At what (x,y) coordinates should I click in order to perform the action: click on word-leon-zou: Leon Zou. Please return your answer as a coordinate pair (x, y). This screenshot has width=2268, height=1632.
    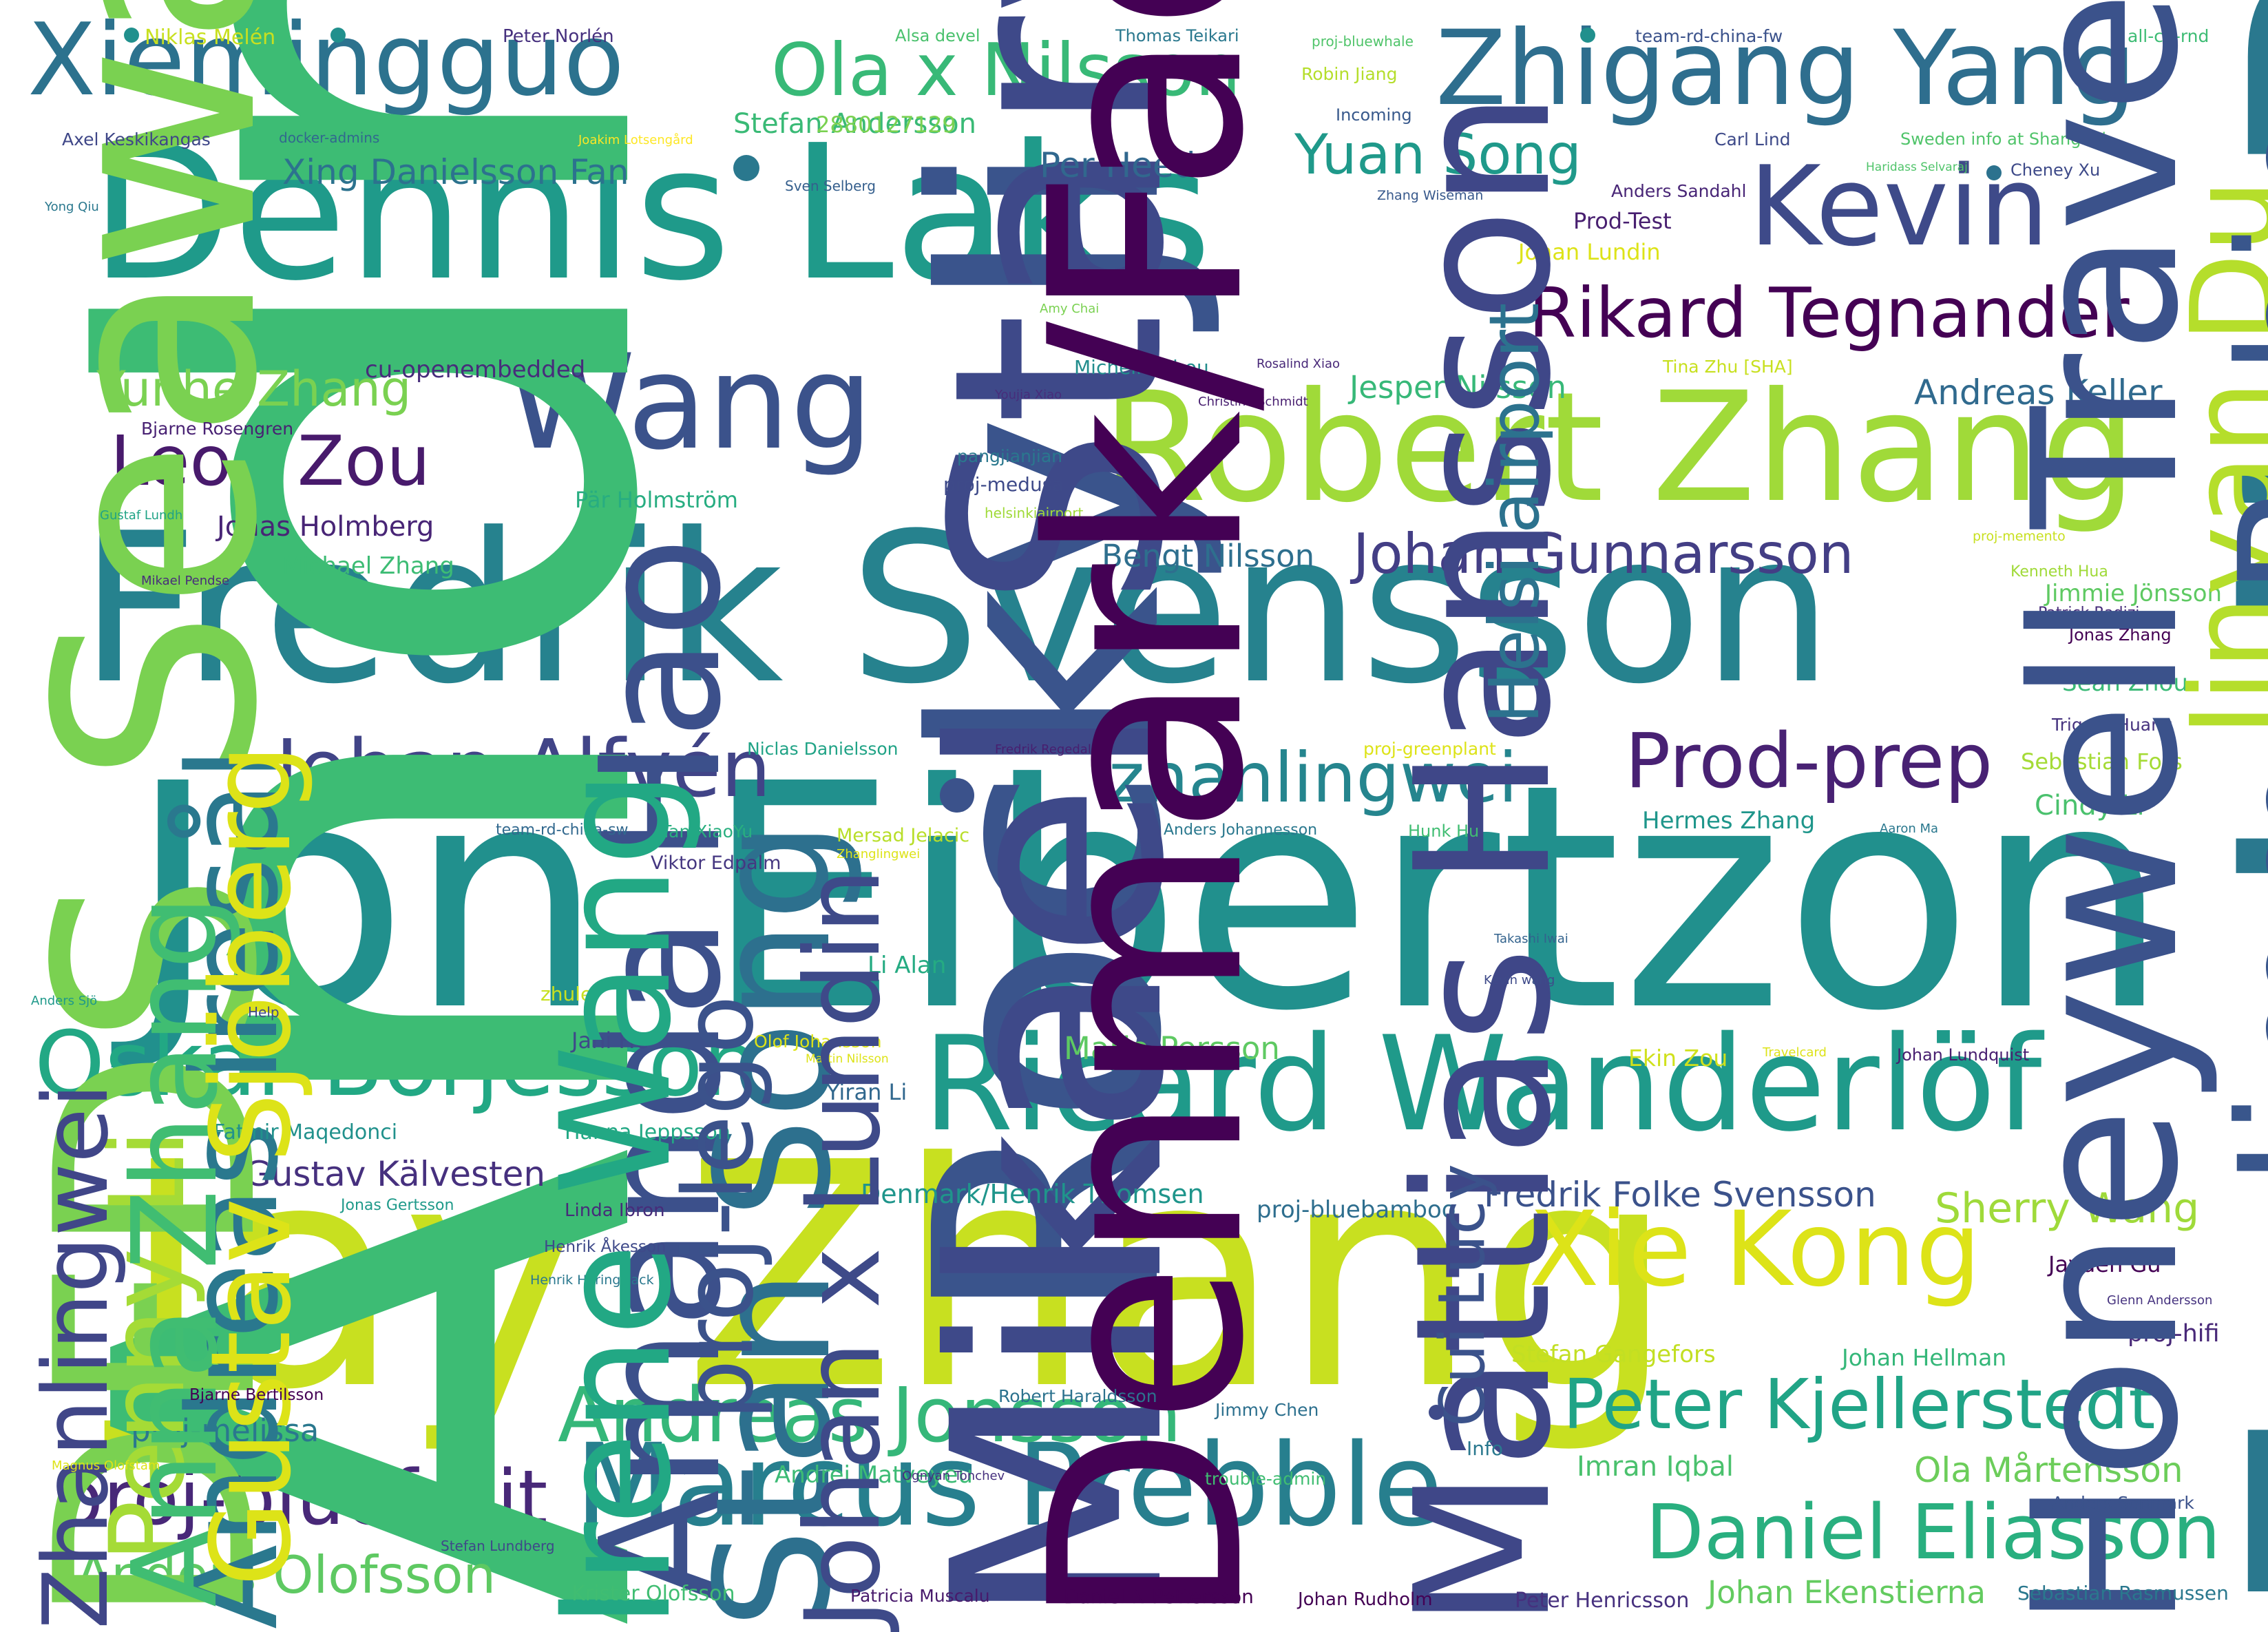
    Looking at the image, I should click on (270, 461).